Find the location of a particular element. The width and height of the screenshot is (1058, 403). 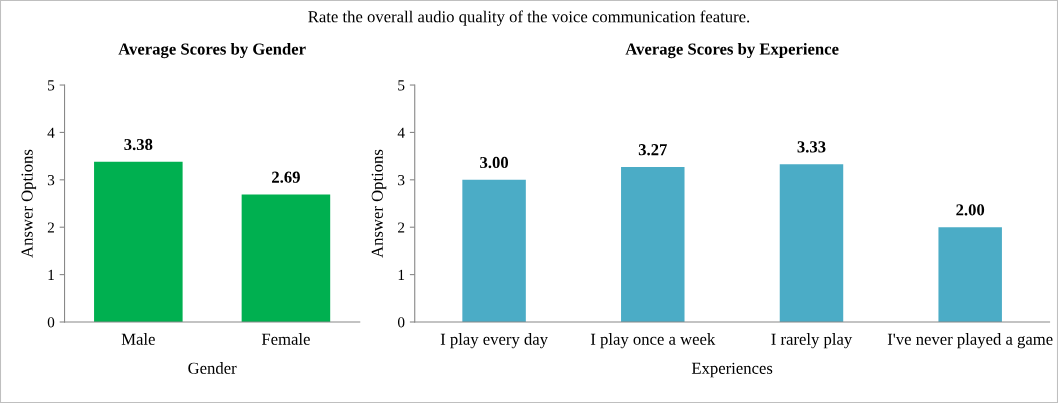

x-axis-title: Gender is located at coordinates (212, 368).